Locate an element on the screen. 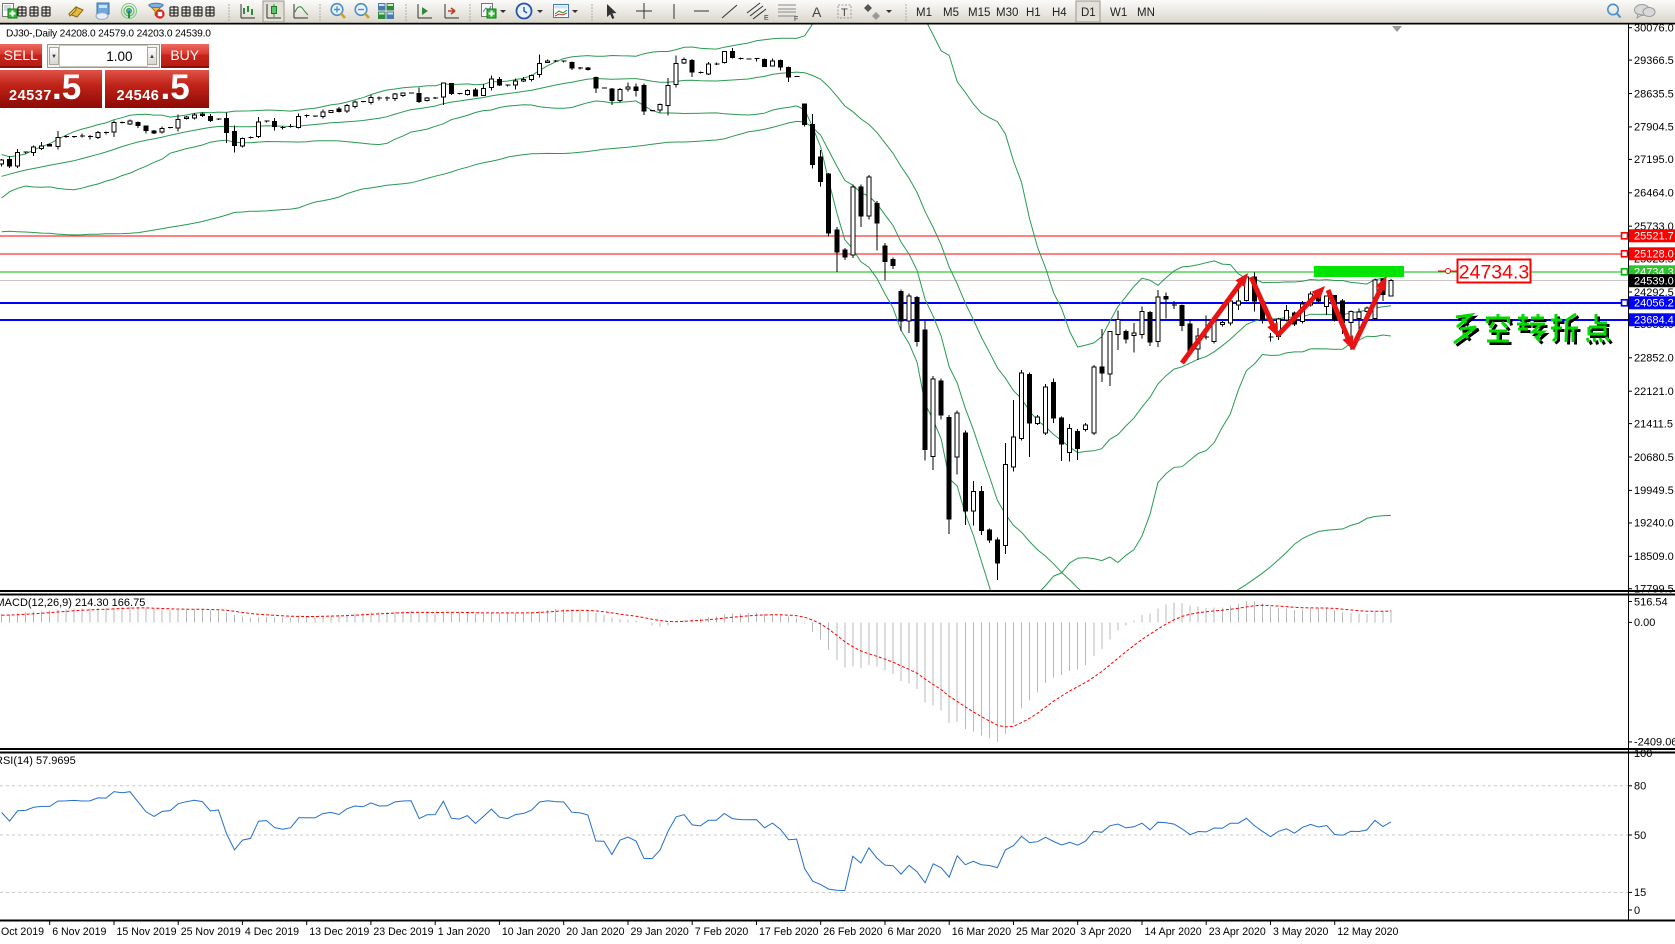  svg-text: 4 Dec 2019 is located at coordinates (272, 932).